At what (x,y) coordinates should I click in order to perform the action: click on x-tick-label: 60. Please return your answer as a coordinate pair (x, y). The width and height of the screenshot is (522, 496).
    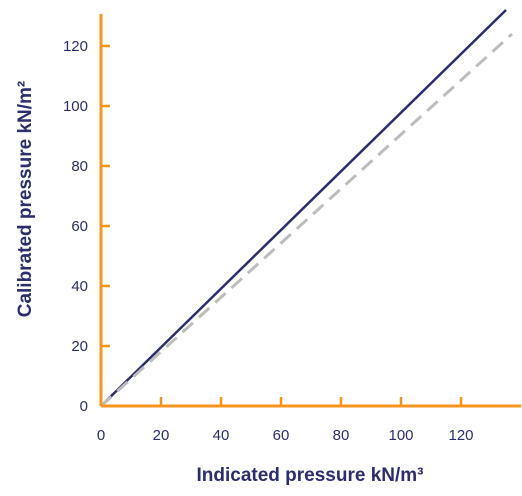
    Looking at the image, I should click on (281, 435).